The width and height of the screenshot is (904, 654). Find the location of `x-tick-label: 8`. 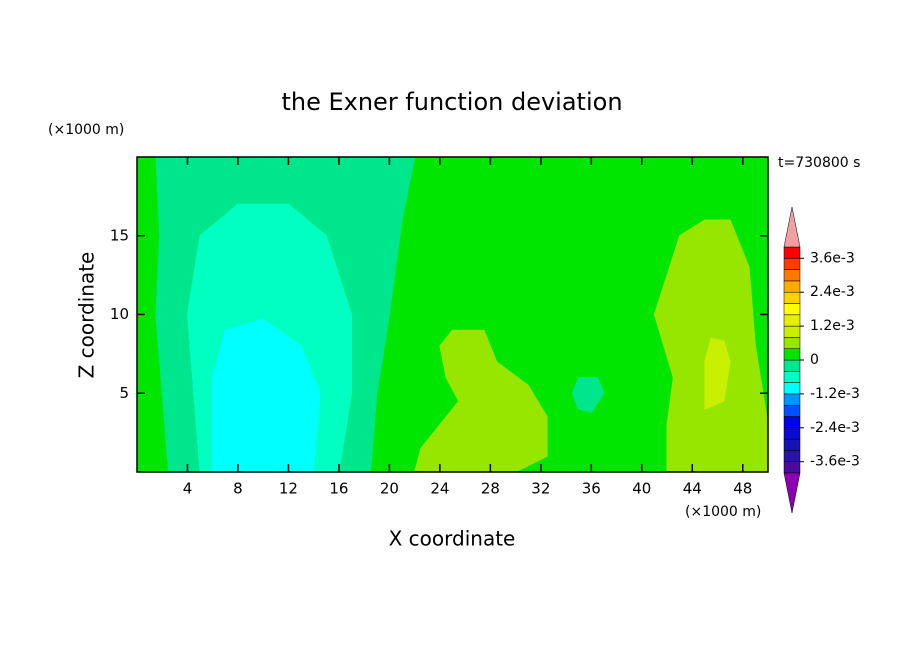

x-tick-label: 8 is located at coordinates (238, 489).